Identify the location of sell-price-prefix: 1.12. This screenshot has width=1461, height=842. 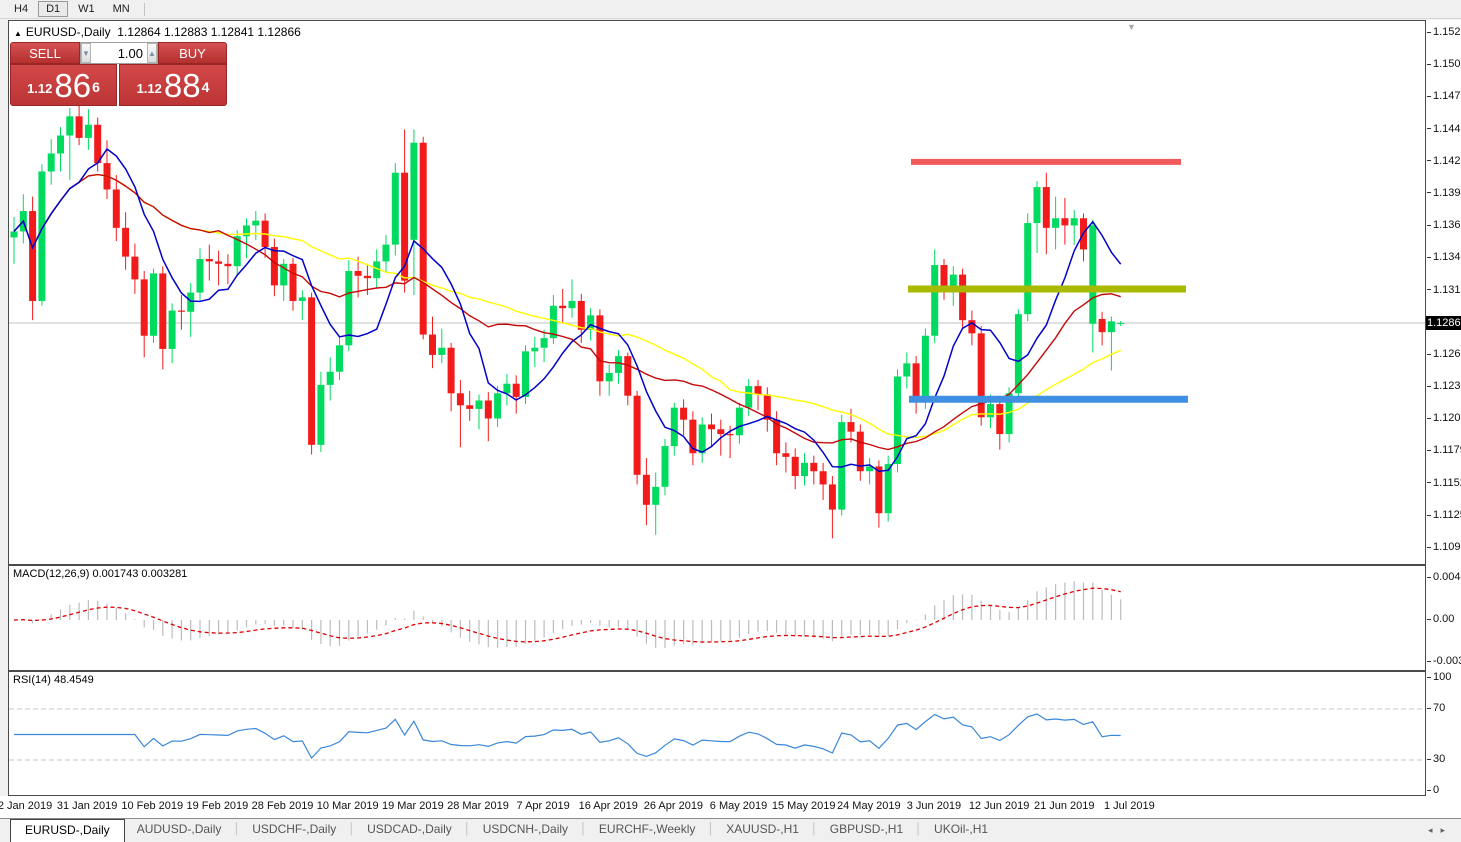
(40, 88).